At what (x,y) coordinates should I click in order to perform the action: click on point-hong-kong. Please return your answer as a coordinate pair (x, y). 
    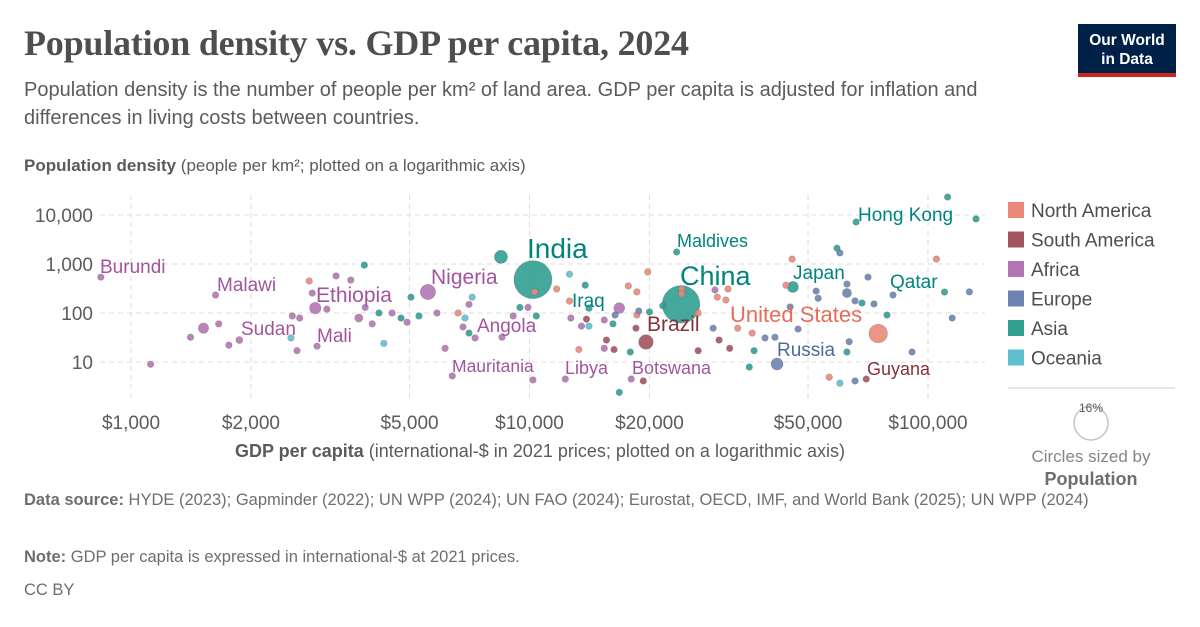
    Looking at the image, I should click on (856, 222).